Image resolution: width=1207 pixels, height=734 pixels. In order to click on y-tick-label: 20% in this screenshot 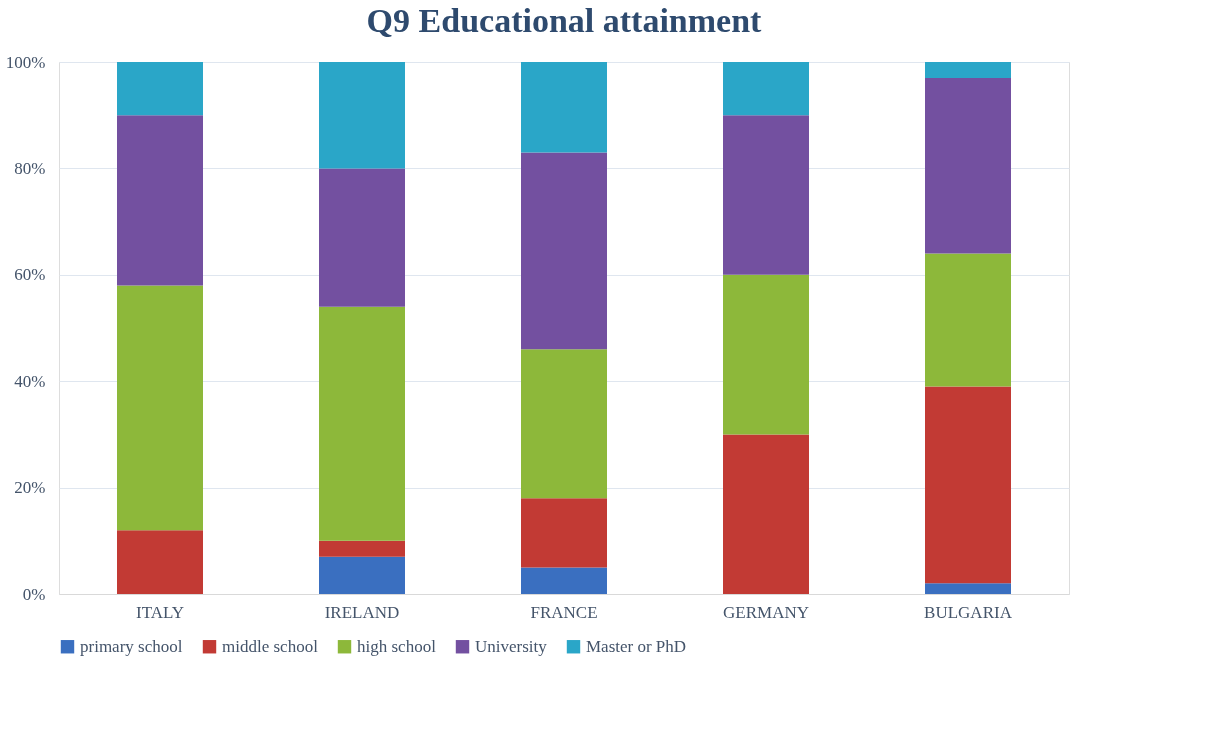, I will do `click(30, 488)`.